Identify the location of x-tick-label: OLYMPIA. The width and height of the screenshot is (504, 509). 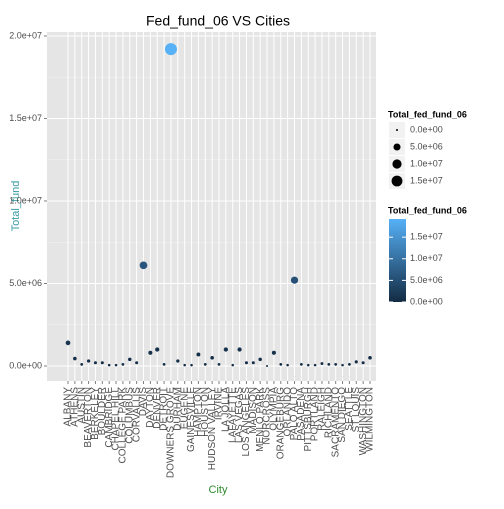
(274, 409).